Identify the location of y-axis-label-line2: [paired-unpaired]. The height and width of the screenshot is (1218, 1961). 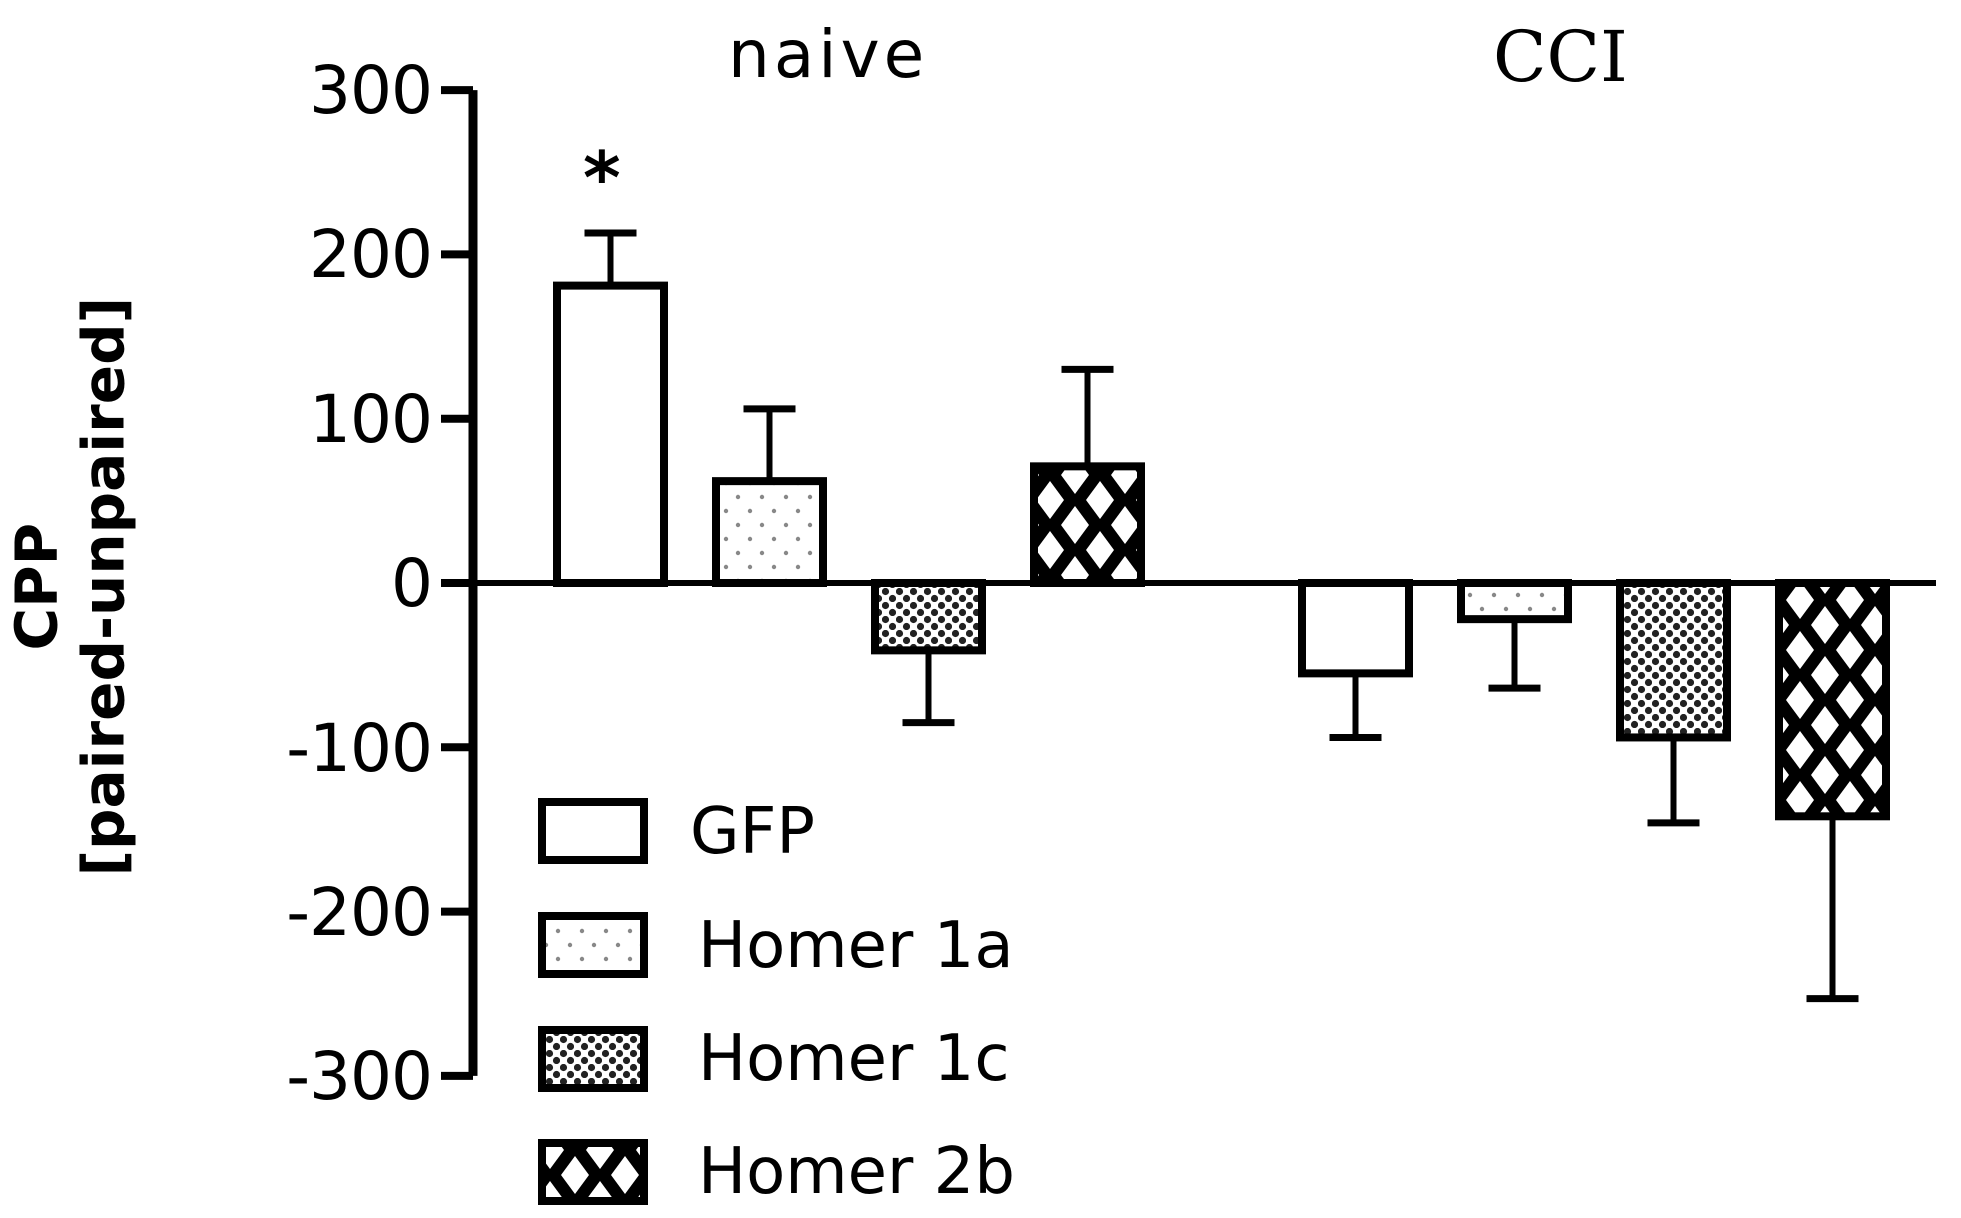
(103, 586).